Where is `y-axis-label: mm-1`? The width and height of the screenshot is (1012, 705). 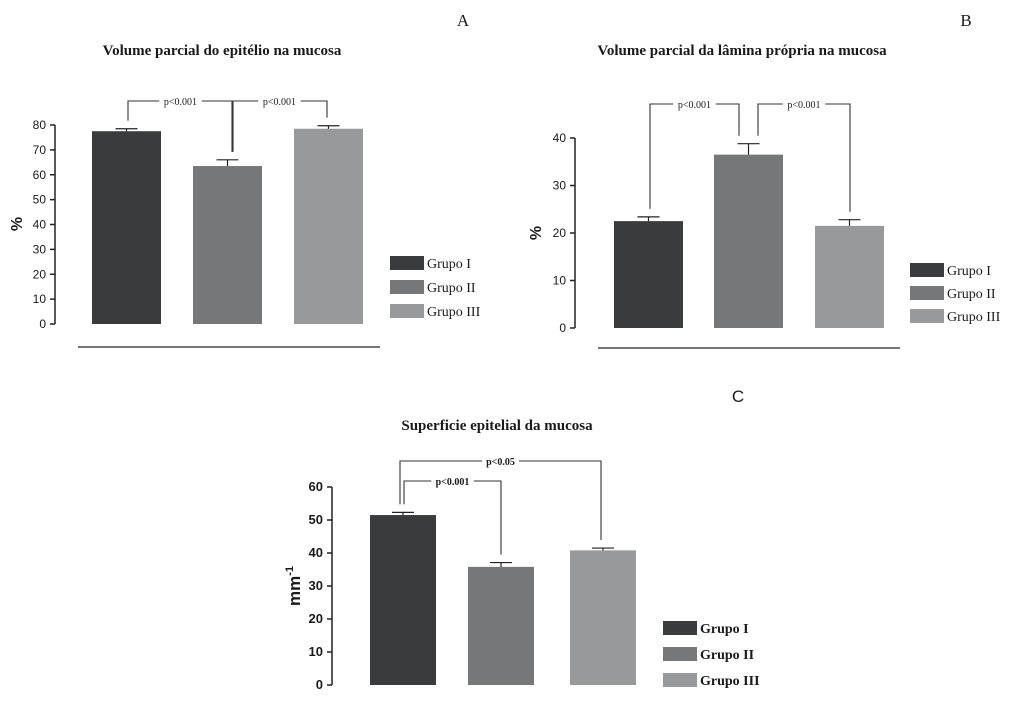 y-axis-label: mm-1 is located at coordinates (294, 586).